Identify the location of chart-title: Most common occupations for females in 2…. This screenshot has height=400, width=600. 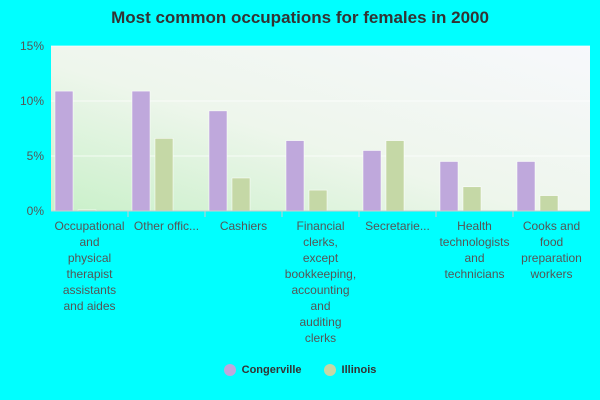
(300, 17).